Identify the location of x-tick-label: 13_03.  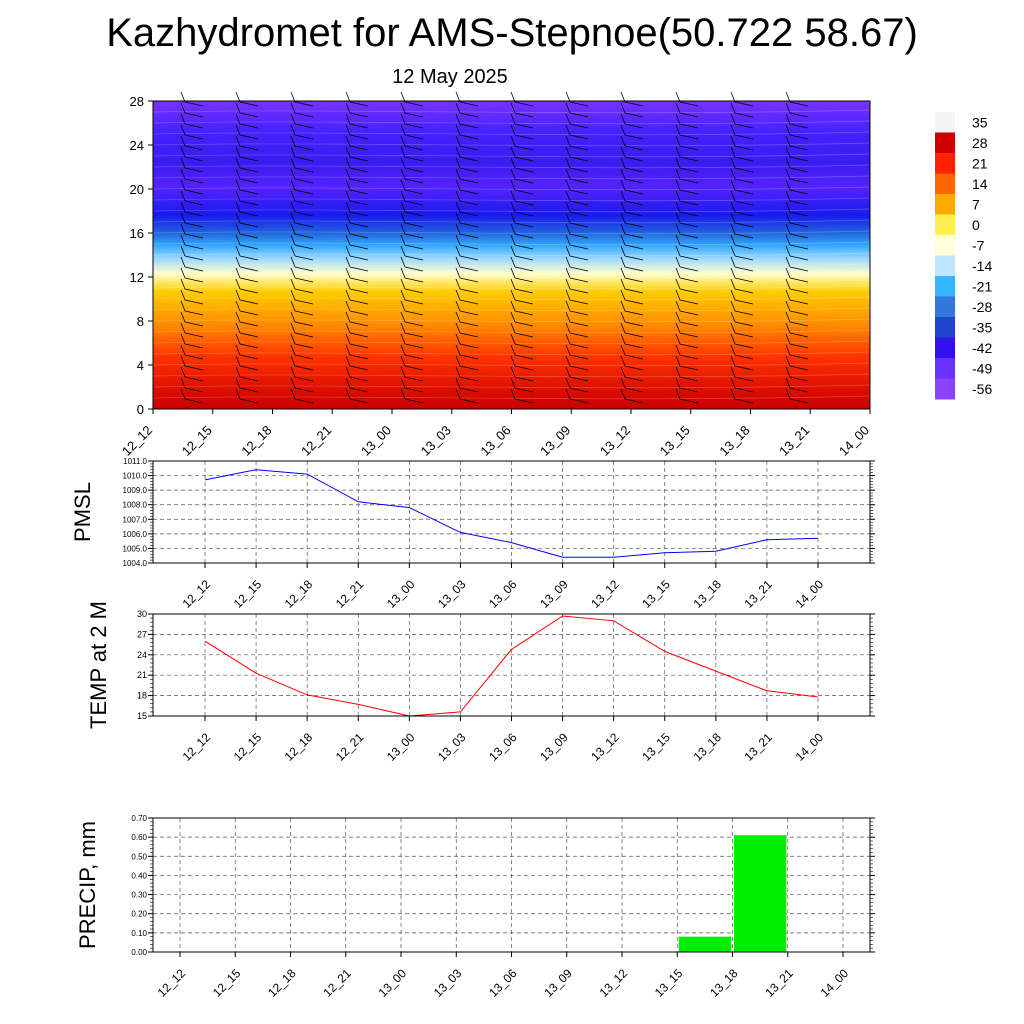
(448, 983).